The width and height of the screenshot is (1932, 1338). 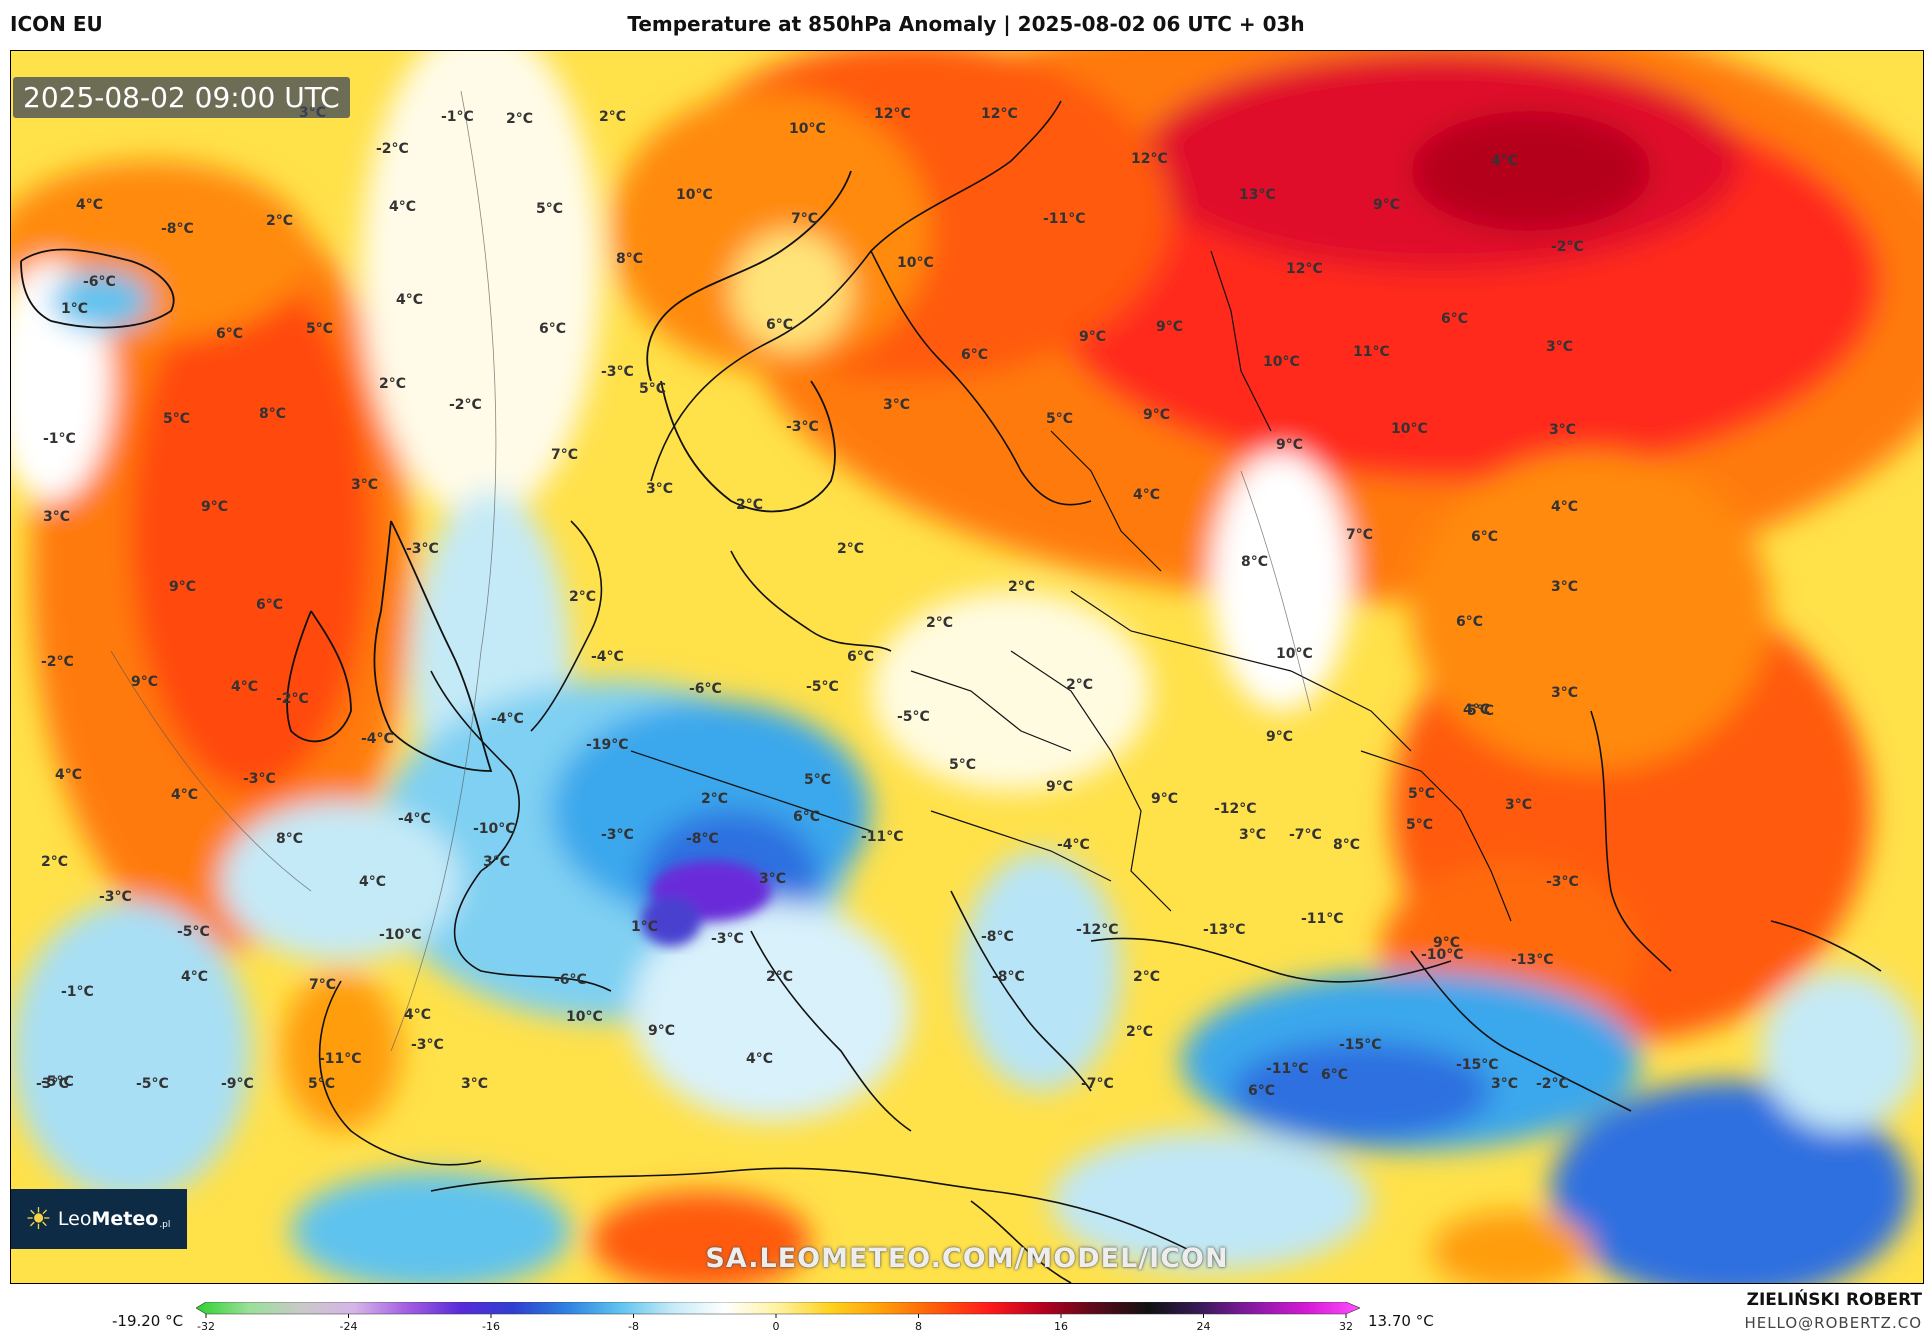 What do you see at coordinates (56, 24) in the screenshot?
I see `model-name: ICON EU` at bounding box center [56, 24].